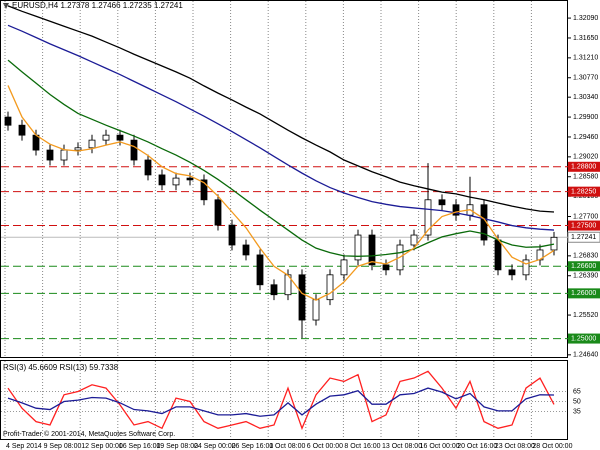 This screenshot has height=450, width=600. I want to click on y-tick-label: 1.29900, so click(585, 117).